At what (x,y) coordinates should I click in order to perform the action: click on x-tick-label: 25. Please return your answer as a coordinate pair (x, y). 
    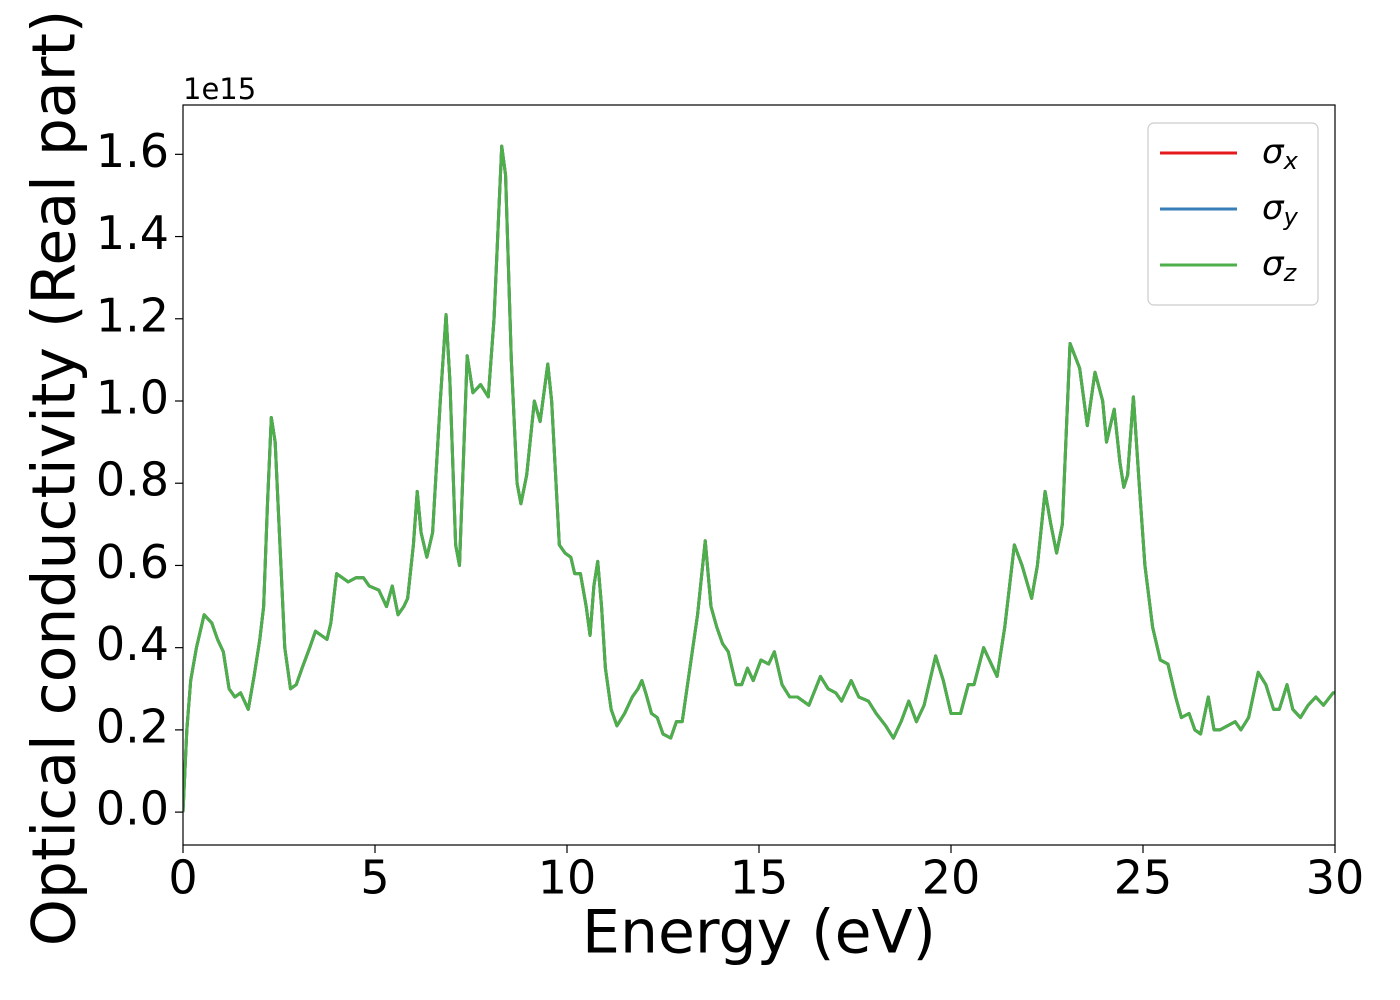
    Looking at the image, I should click on (1143, 878).